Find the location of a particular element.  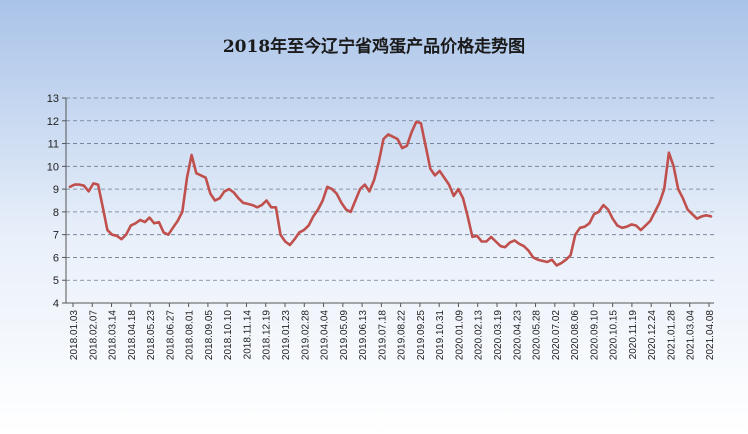

y-tick-label: 12 is located at coordinates (53, 122).